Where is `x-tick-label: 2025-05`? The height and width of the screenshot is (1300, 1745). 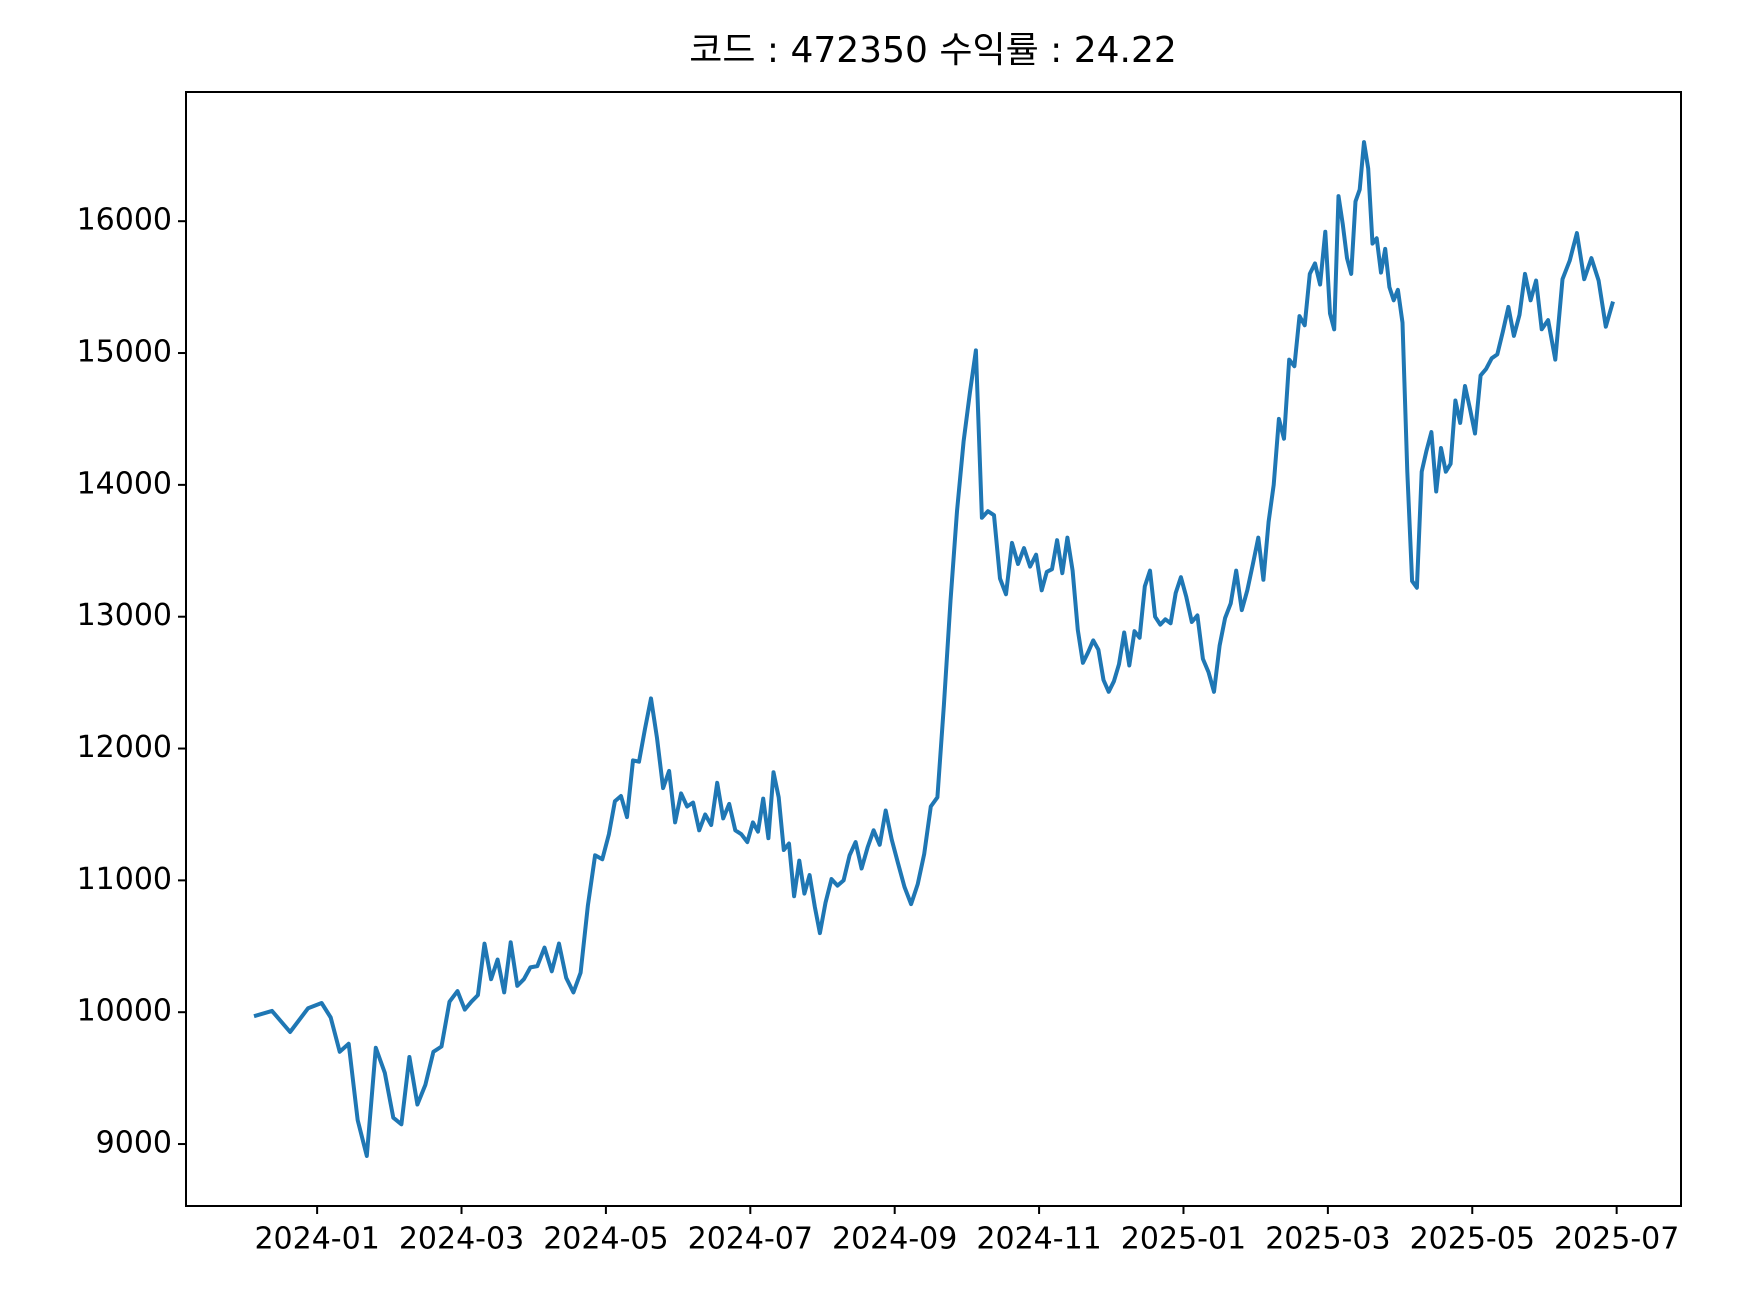
x-tick-label: 2025-05 is located at coordinates (1472, 1239).